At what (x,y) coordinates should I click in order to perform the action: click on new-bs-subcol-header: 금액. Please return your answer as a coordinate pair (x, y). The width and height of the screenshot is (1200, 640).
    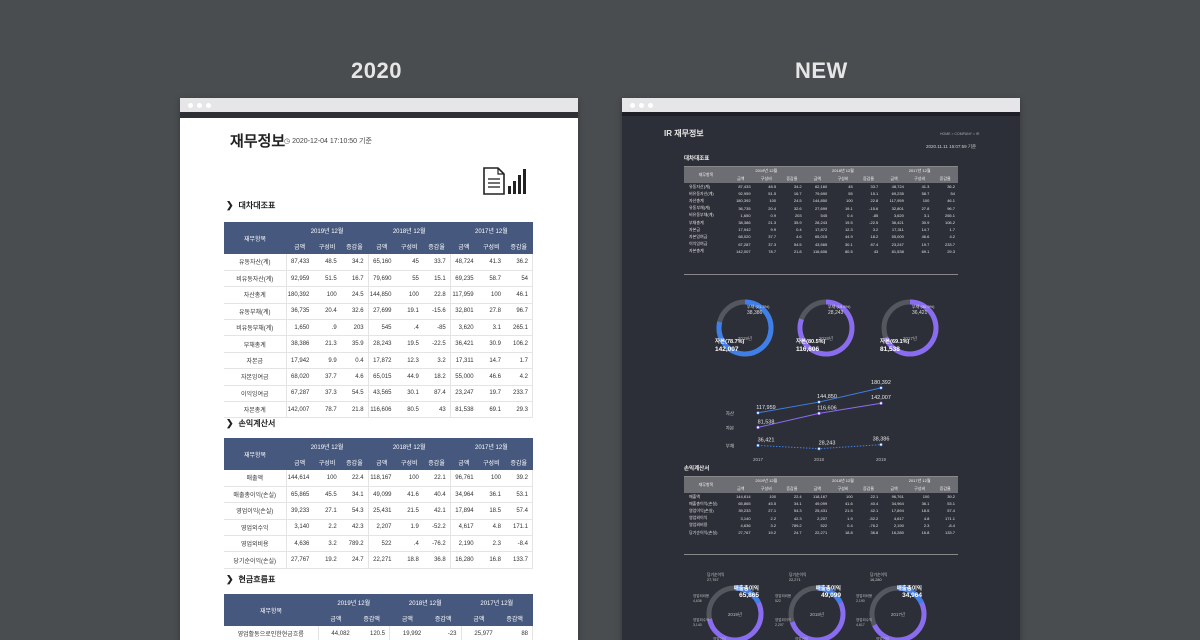
    Looking at the image, I should click on (741, 179).